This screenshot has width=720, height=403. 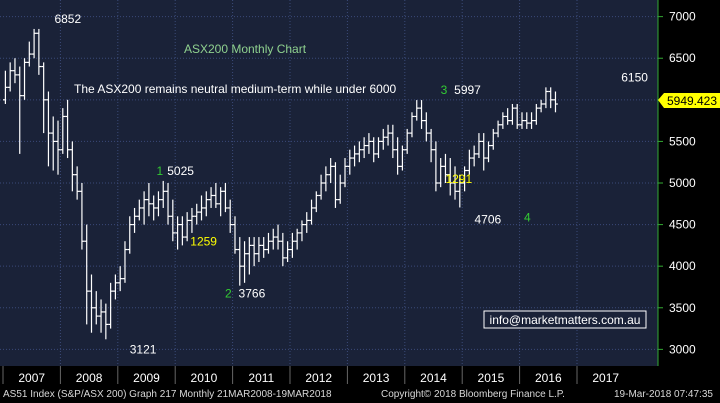 What do you see at coordinates (682, 183) in the screenshot?
I see `y-tick-label: 5000` at bounding box center [682, 183].